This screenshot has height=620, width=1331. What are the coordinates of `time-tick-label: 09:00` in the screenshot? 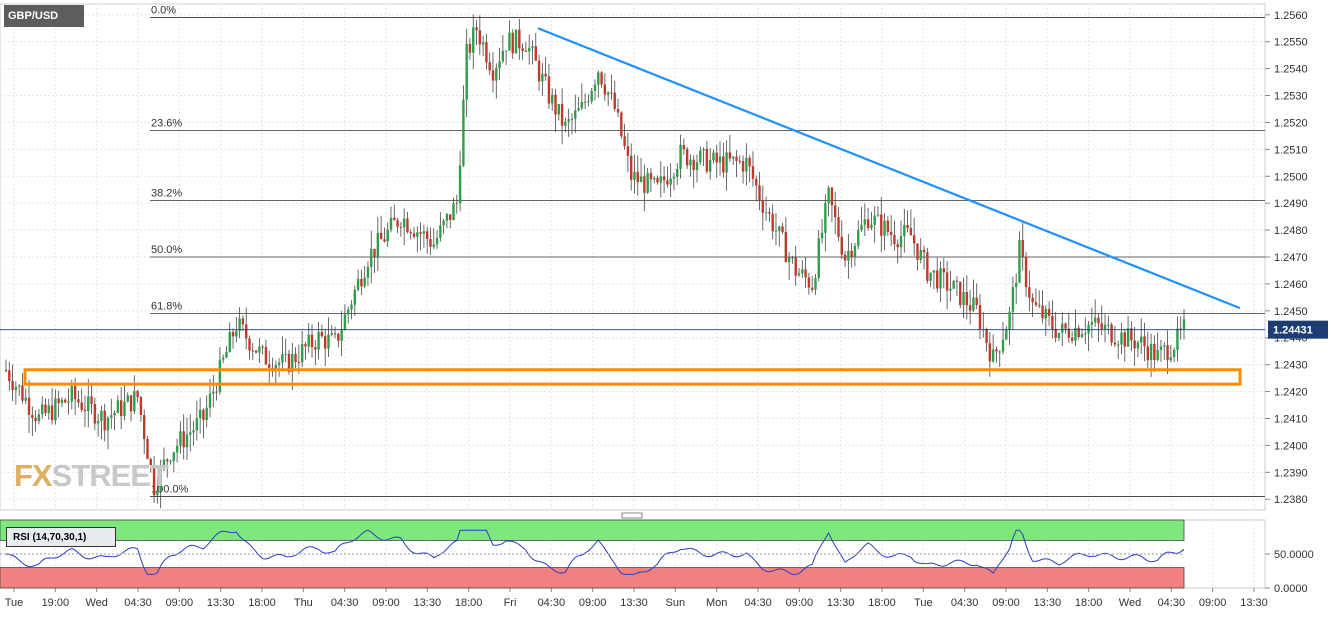 It's located at (386, 603).